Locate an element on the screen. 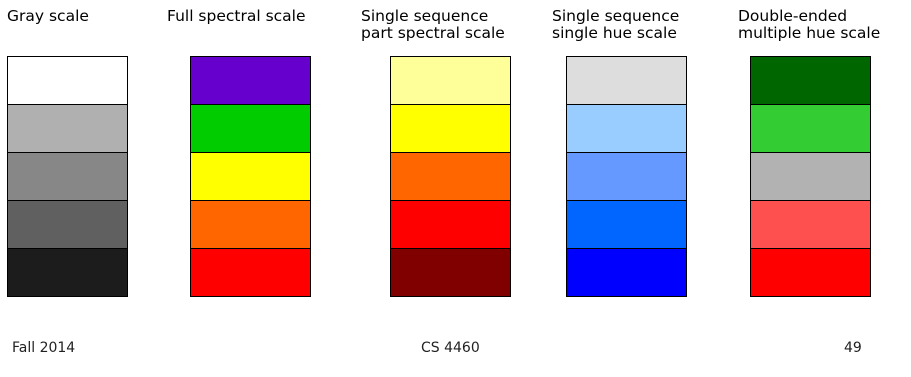 The height and width of the screenshot is (377, 911). scale-title: Single sequence part spectral scale is located at coordinates (433, 25).